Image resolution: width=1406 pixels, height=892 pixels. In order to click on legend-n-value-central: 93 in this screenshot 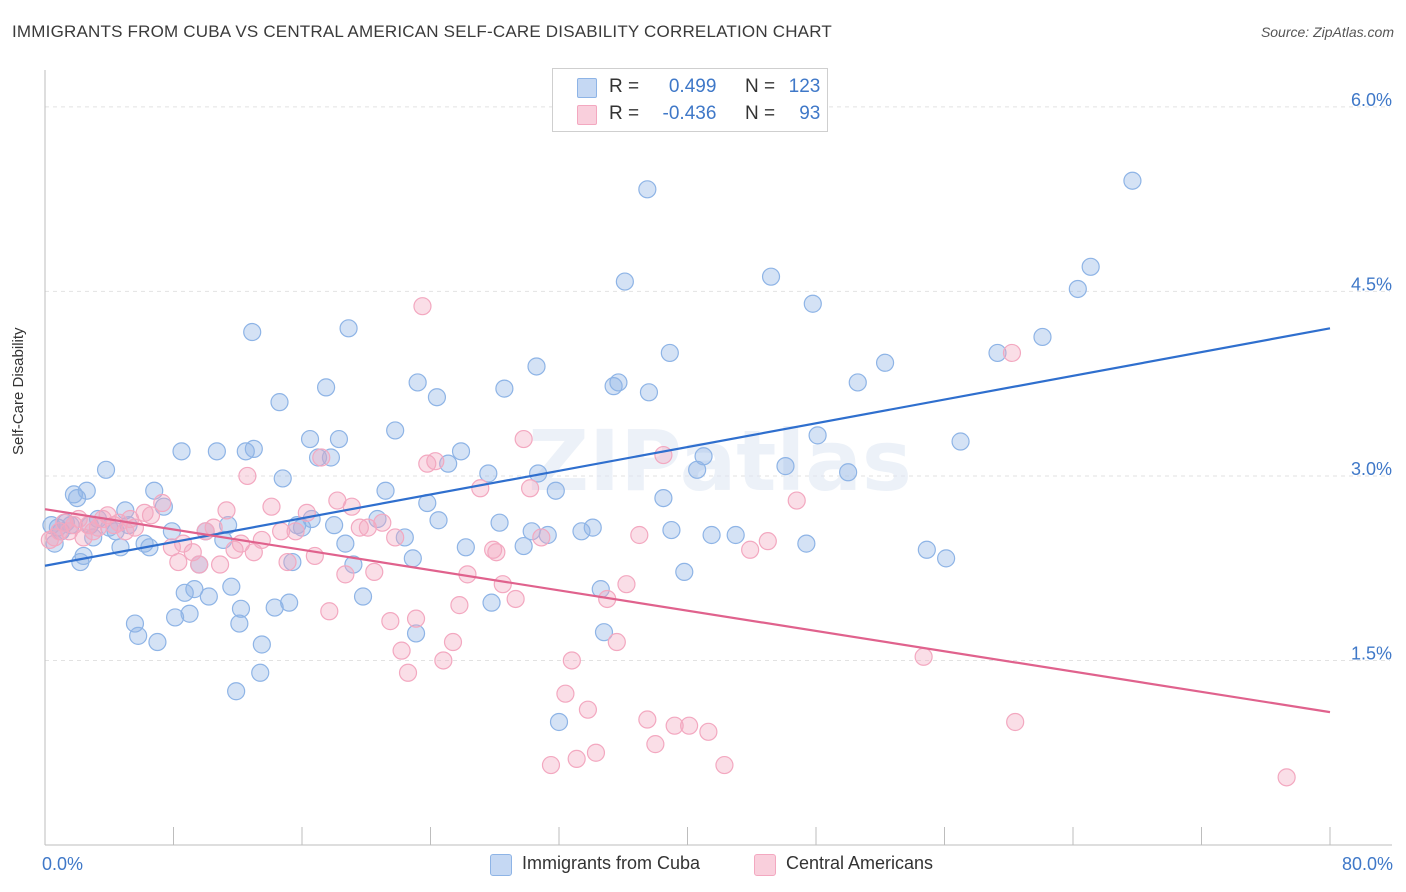, I will do `click(810, 113)`.